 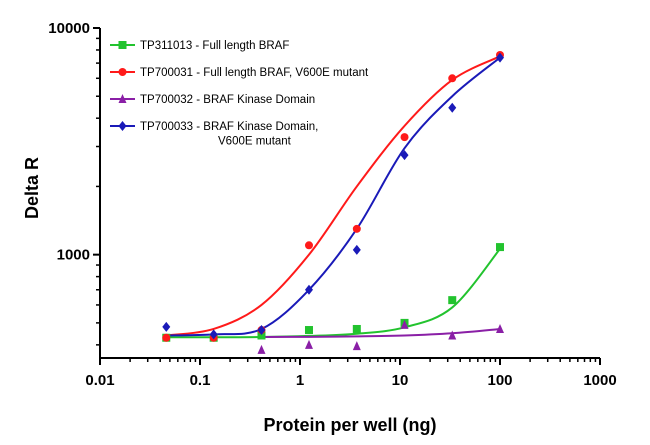 I want to click on x-tick-label: 100, so click(x=499, y=380).